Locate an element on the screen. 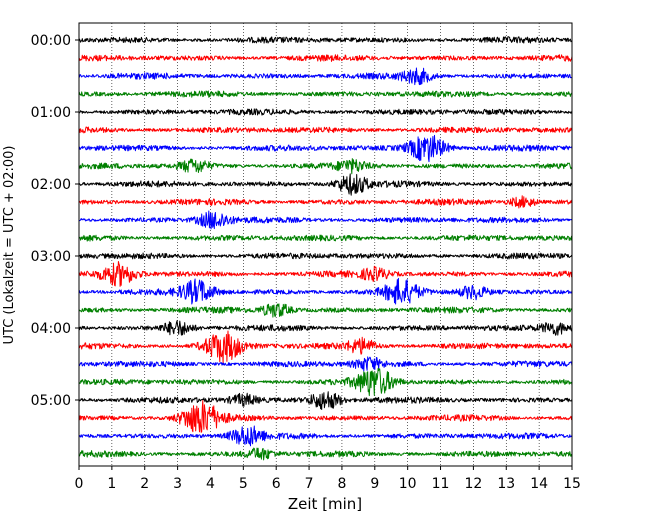 The height and width of the screenshot is (520, 650). x-axis-label: Zeit [min] is located at coordinates (325, 504).